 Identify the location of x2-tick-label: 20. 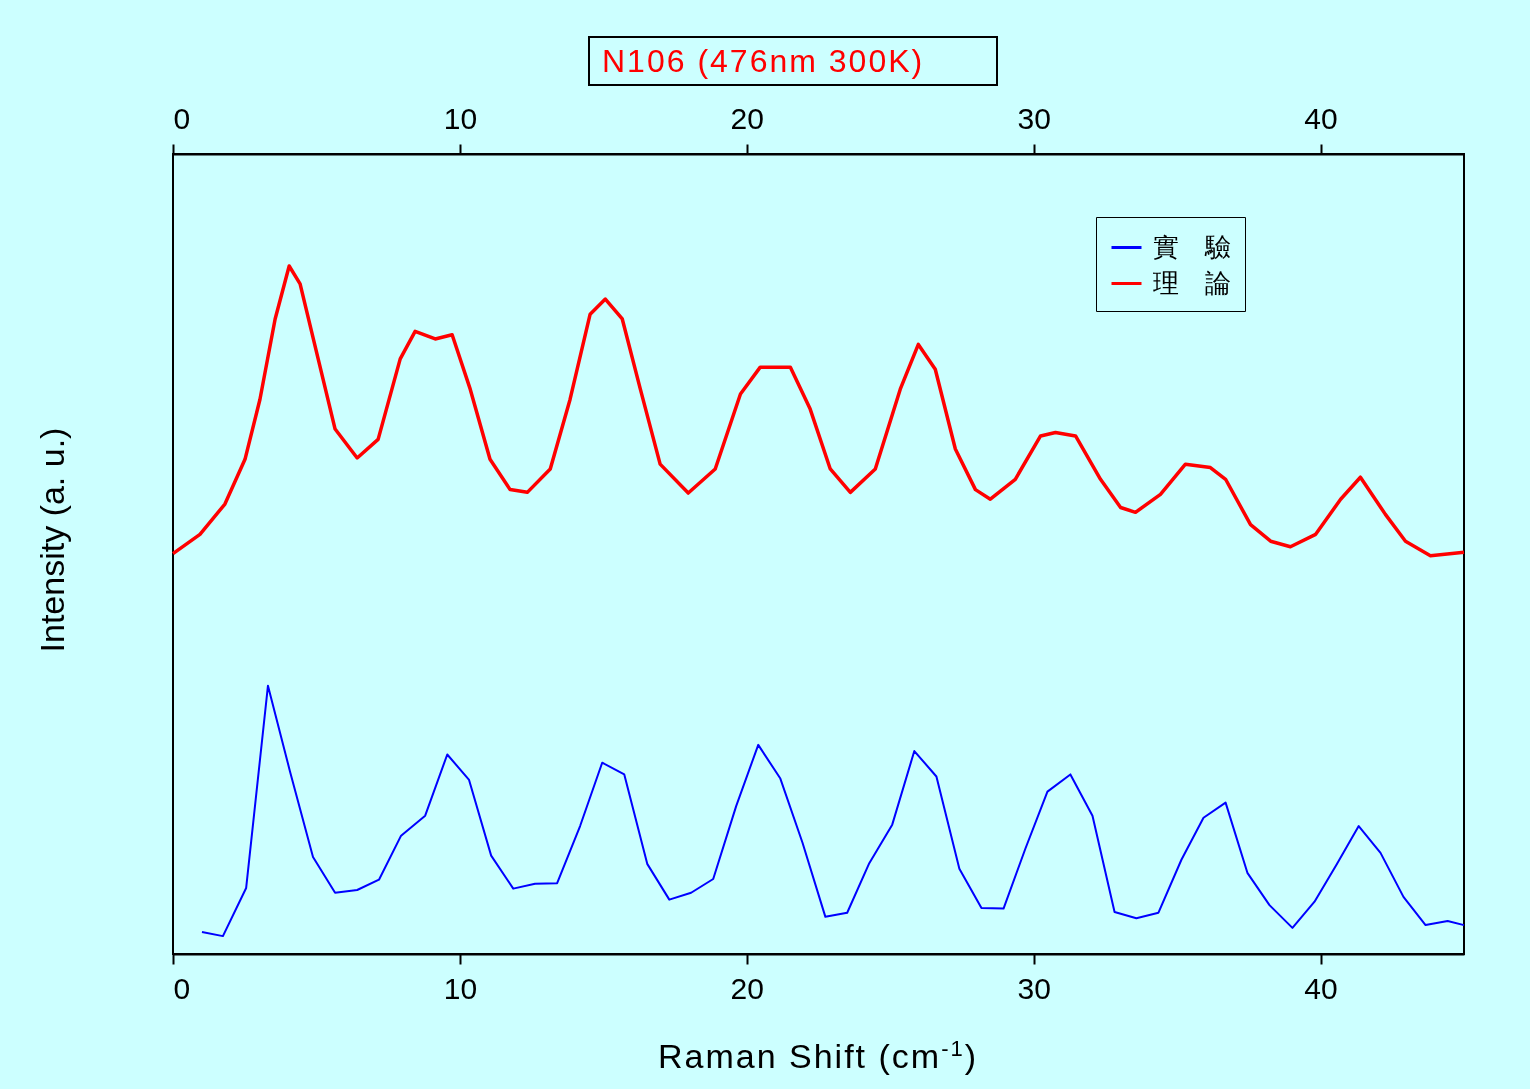
(747, 118).